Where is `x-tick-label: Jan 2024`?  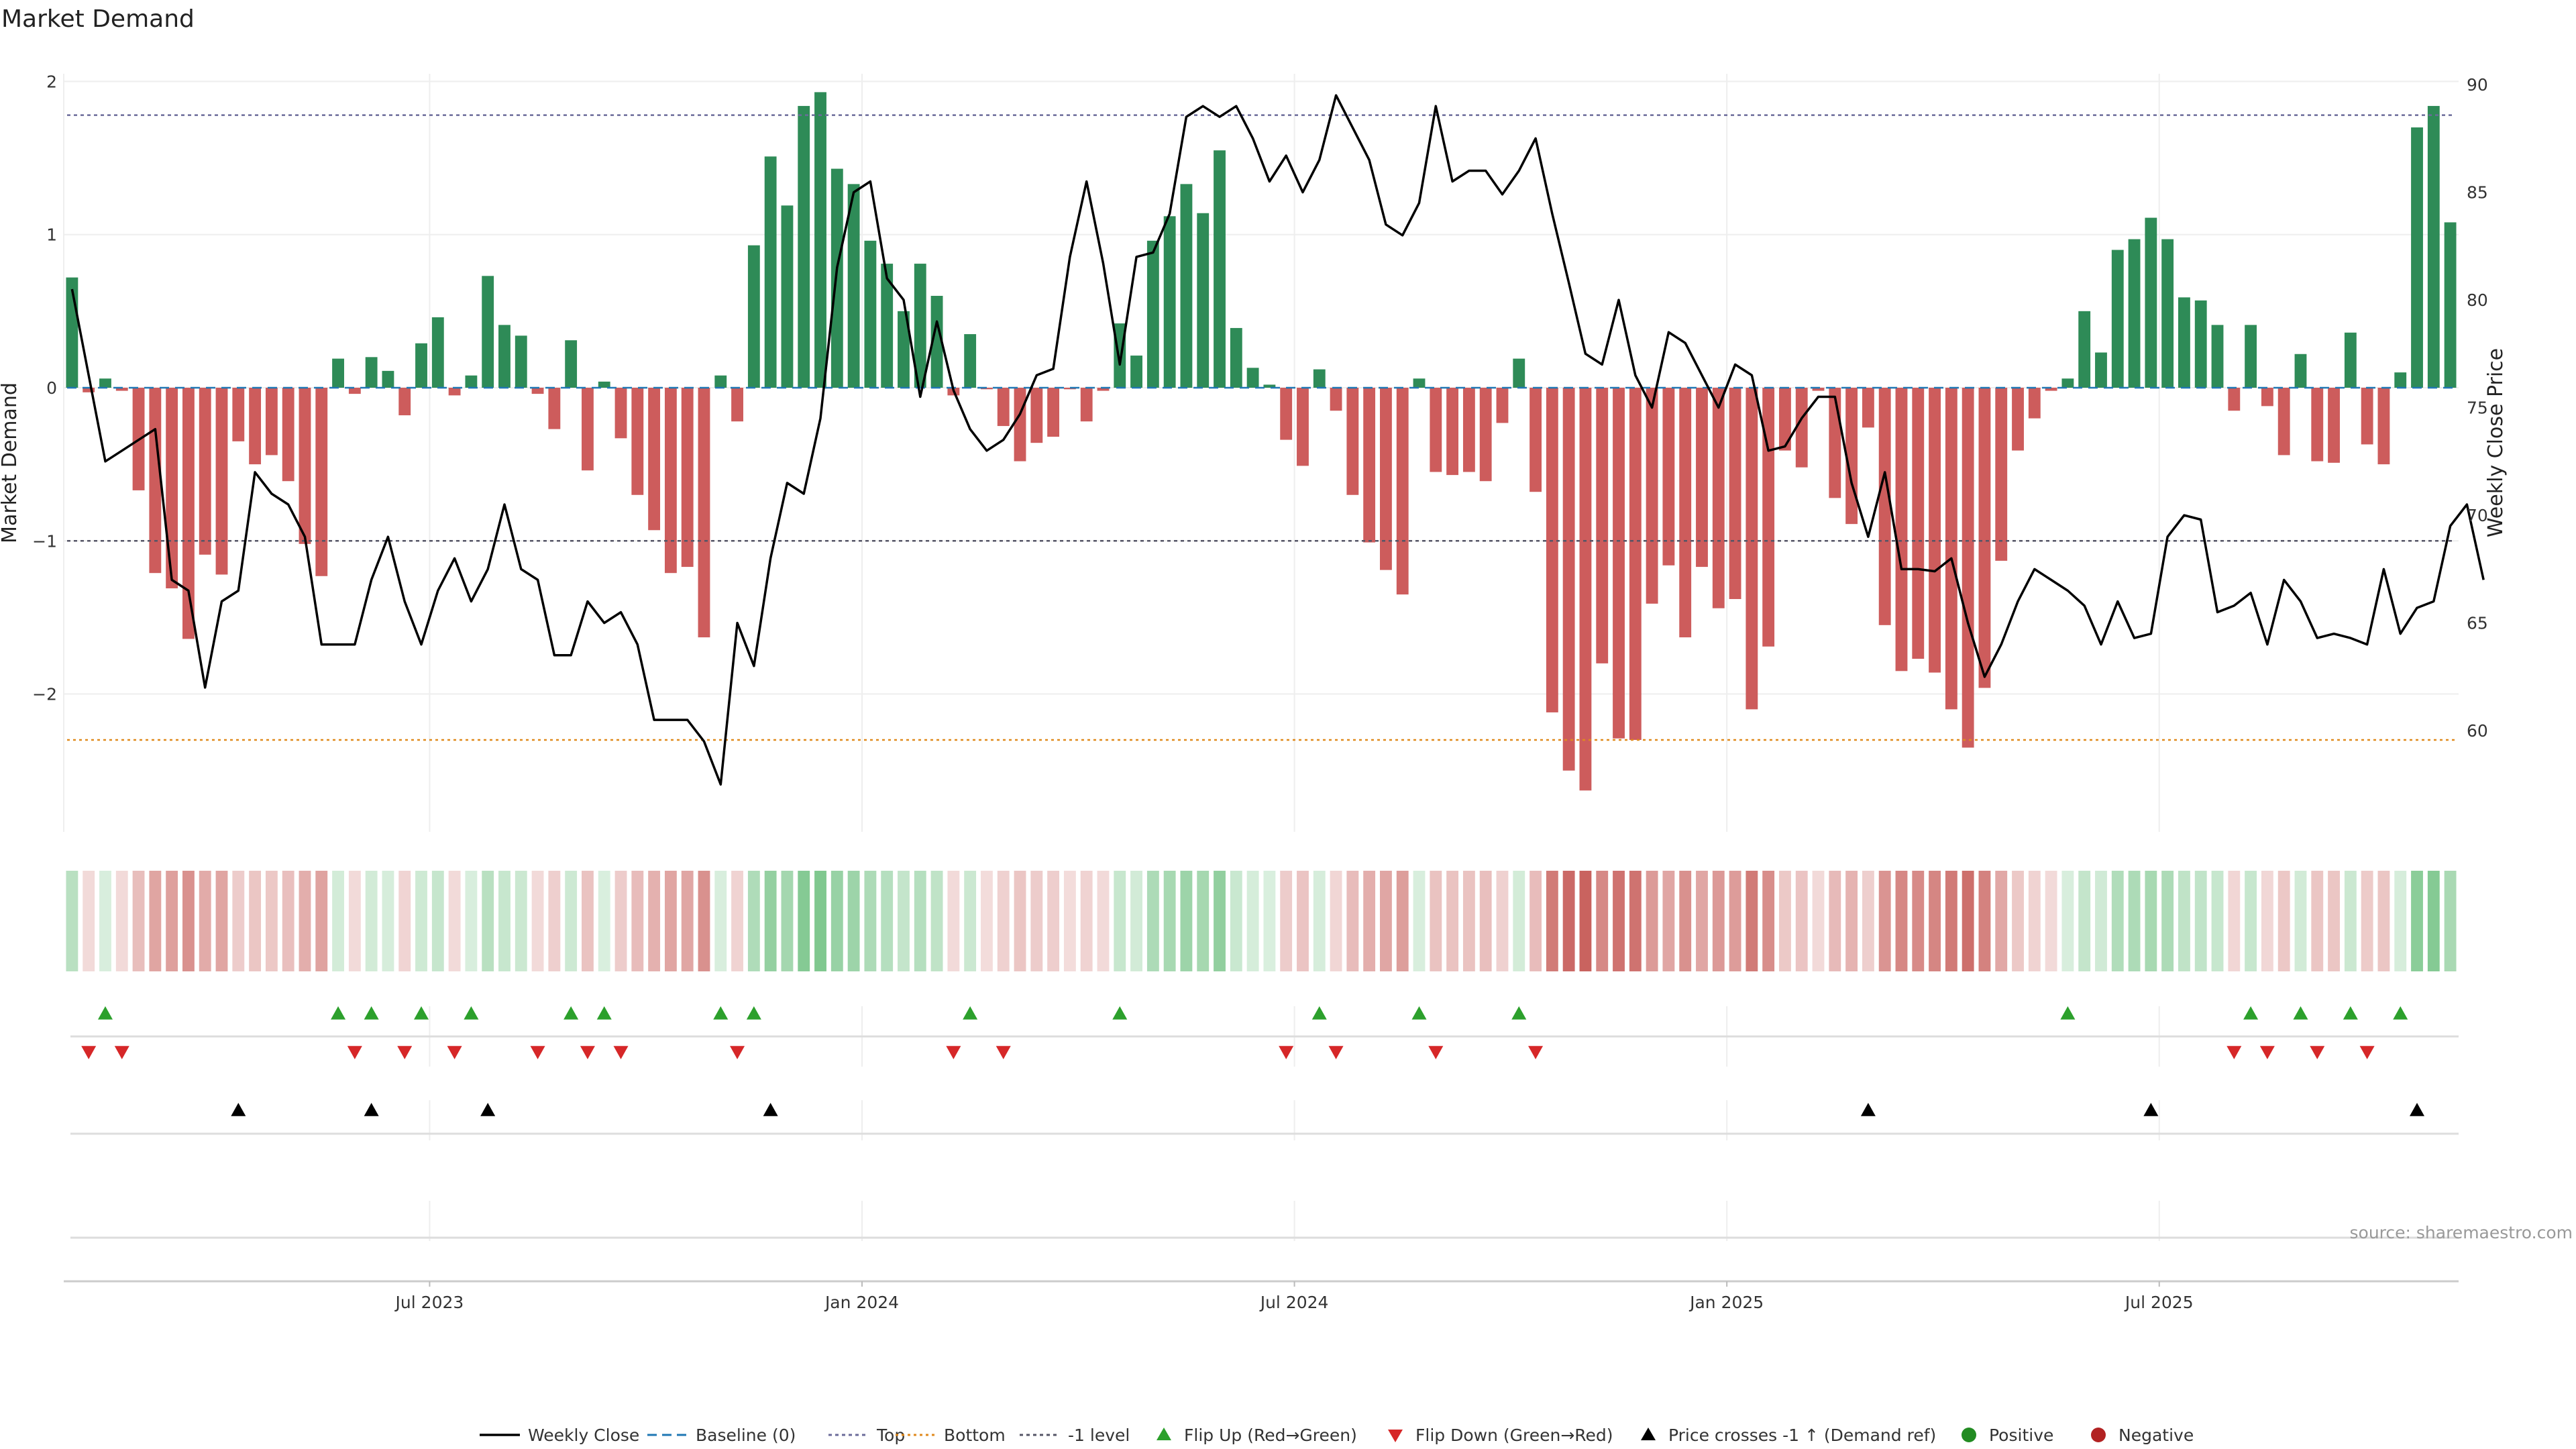 x-tick-label: Jan 2024 is located at coordinates (861, 1302).